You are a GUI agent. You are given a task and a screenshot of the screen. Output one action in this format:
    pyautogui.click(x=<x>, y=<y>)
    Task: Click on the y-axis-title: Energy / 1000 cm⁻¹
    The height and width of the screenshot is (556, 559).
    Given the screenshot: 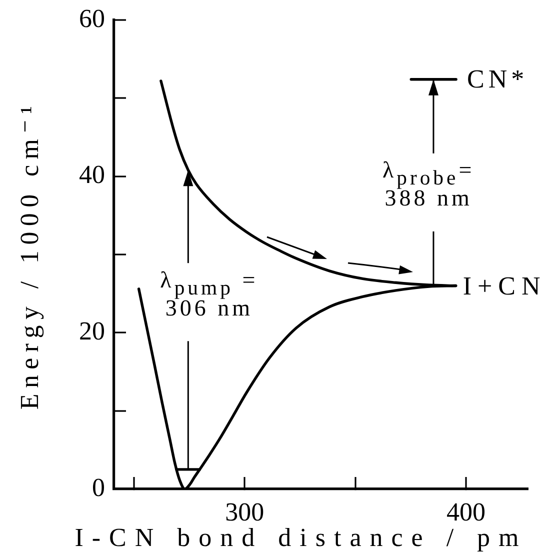 What is the action you would take?
    pyautogui.click(x=30, y=255)
    